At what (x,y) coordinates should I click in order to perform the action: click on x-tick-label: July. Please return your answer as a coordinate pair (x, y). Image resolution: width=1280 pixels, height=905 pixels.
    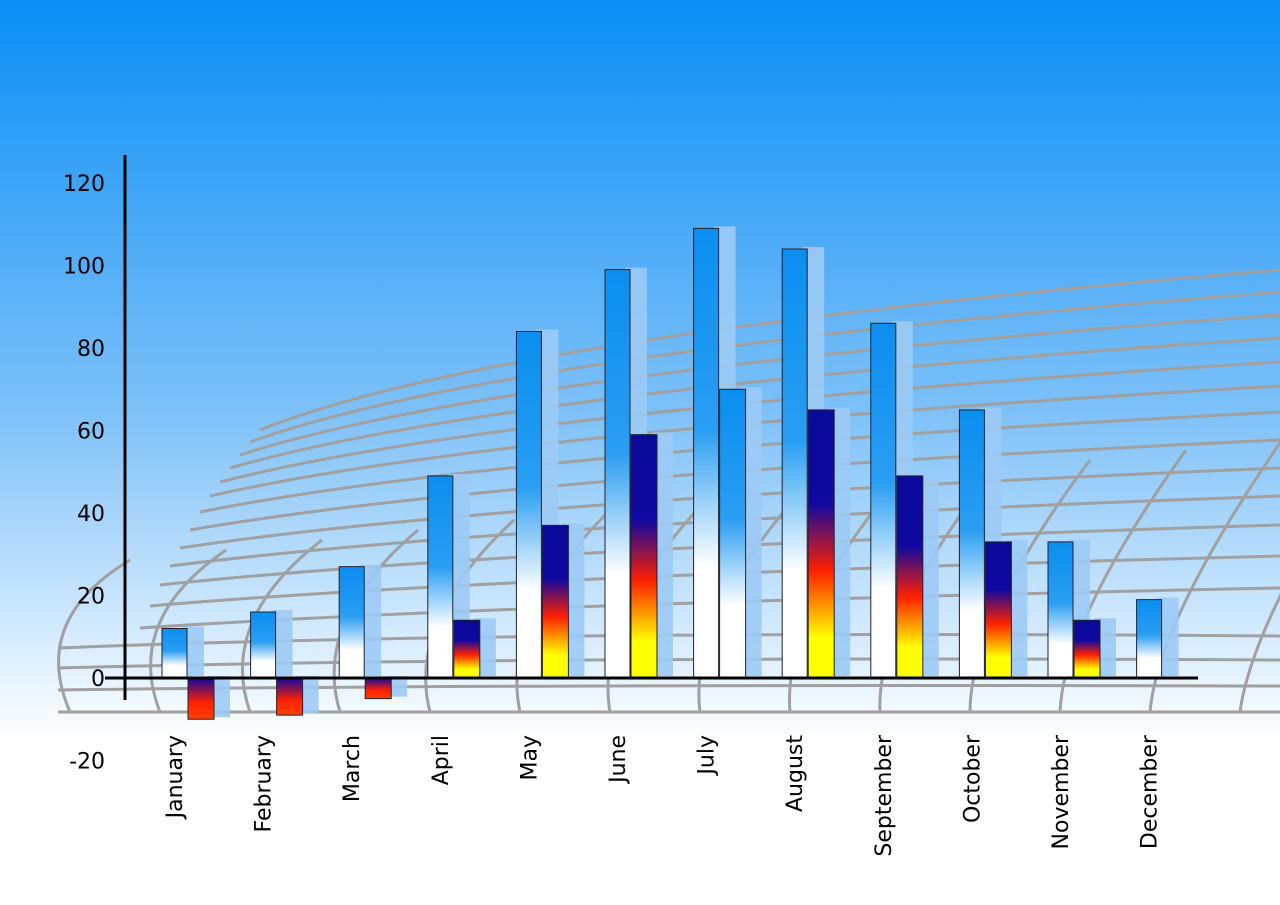
    Looking at the image, I should click on (707, 756).